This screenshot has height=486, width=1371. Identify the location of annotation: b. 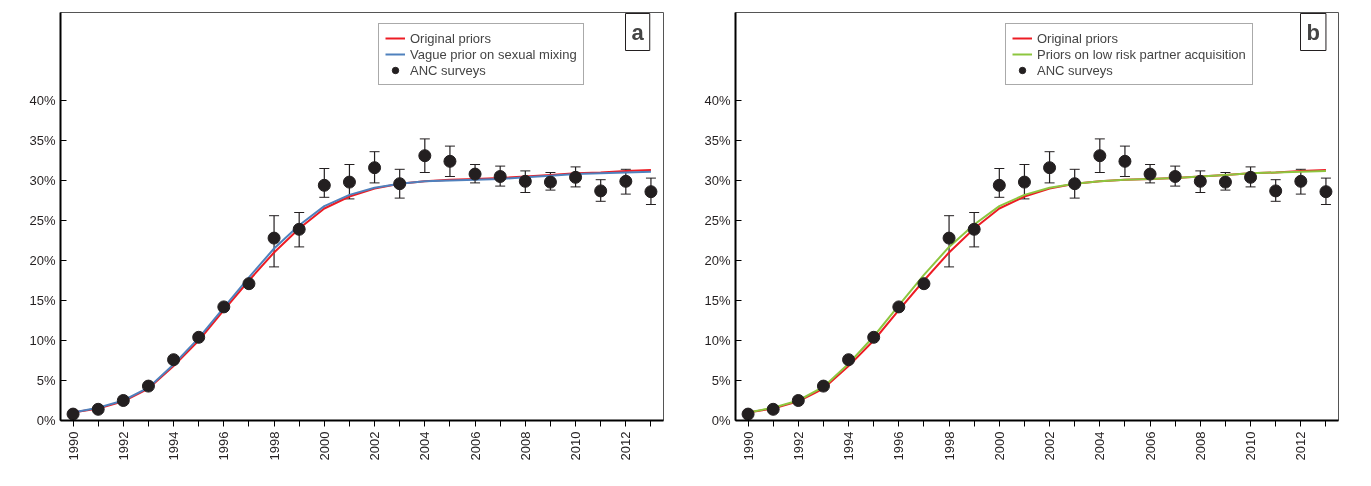
(1313, 32).